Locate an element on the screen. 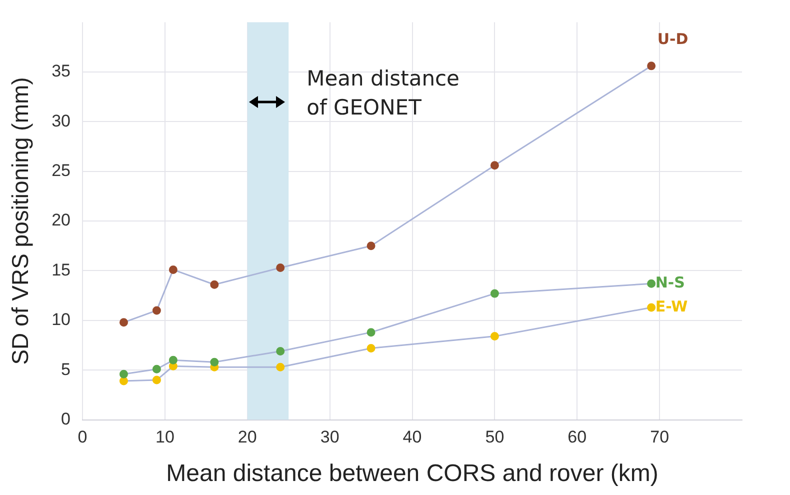 Image resolution: width=790 pixels, height=495 pixels. x-tick-label: 70 is located at coordinates (660, 437).